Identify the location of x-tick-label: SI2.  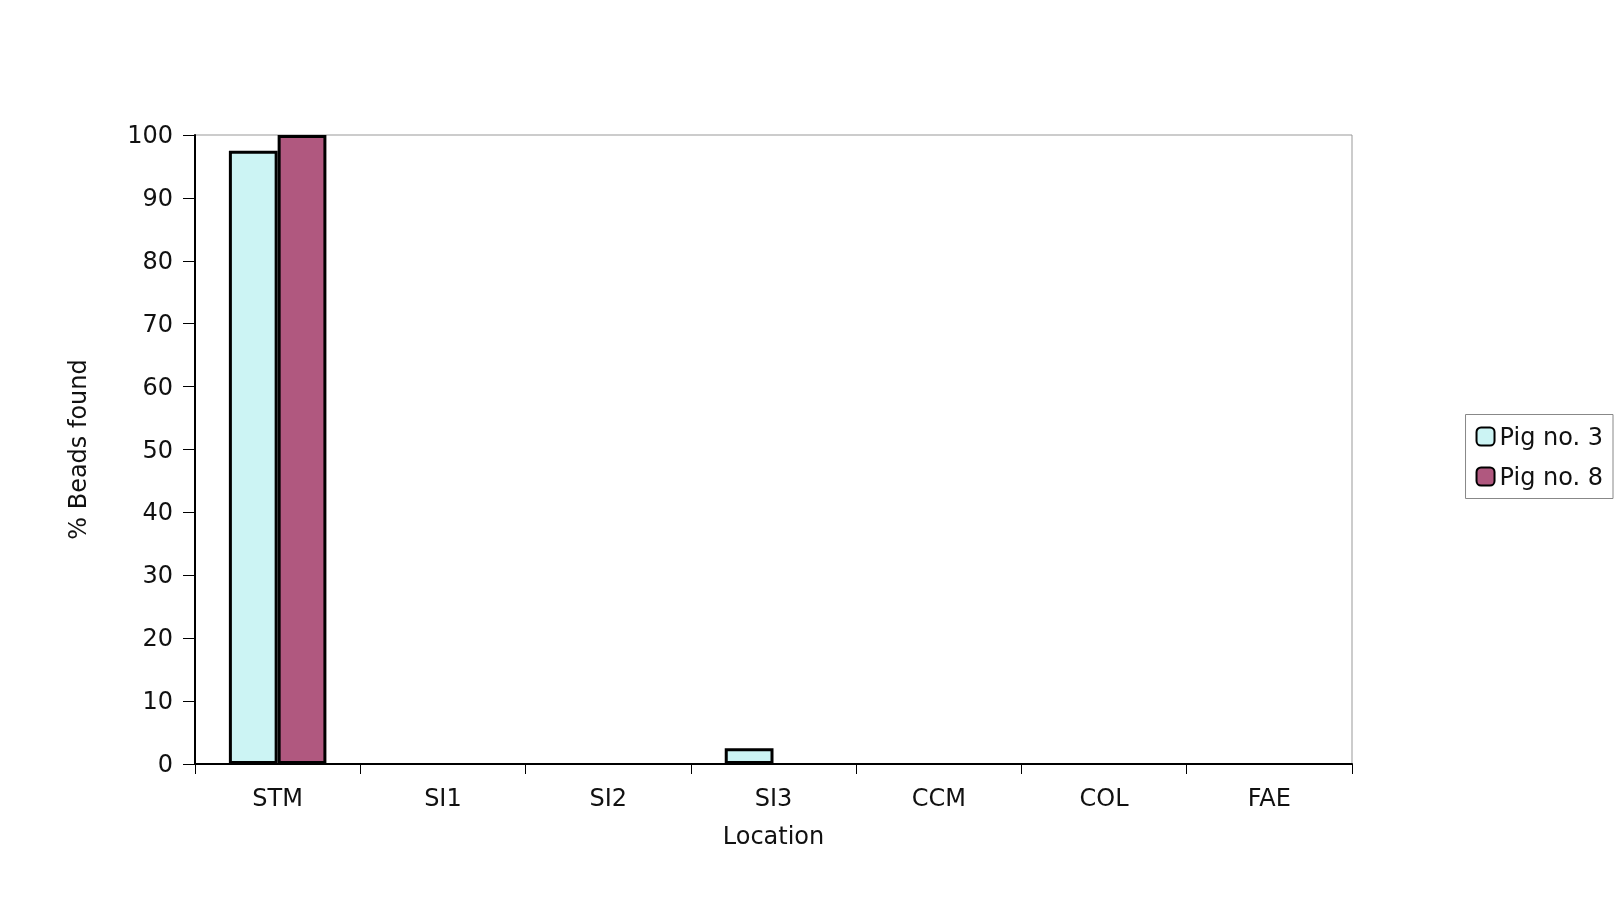
(608, 798).